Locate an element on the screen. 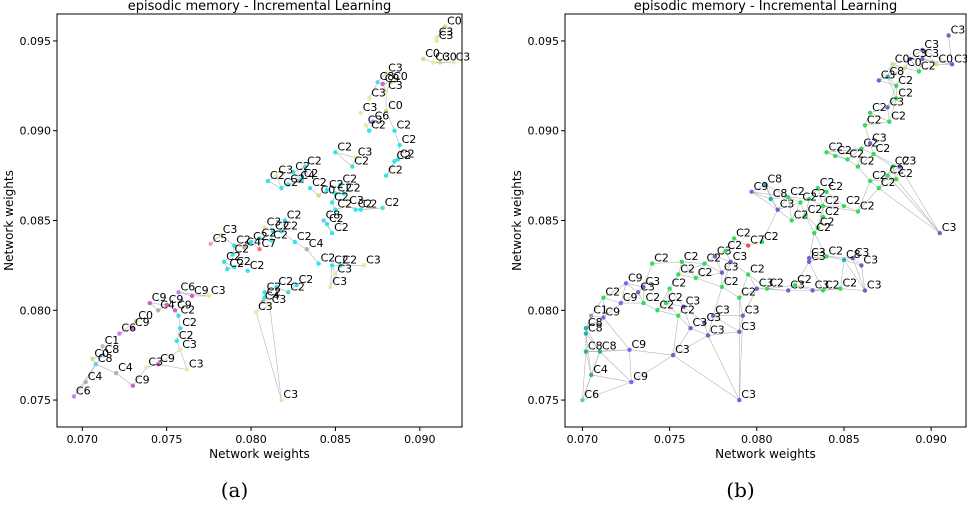 This screenshot has height=506, width=967. chart-title: episodic memory - Incremental Learning is located at coordinates (259, 7).